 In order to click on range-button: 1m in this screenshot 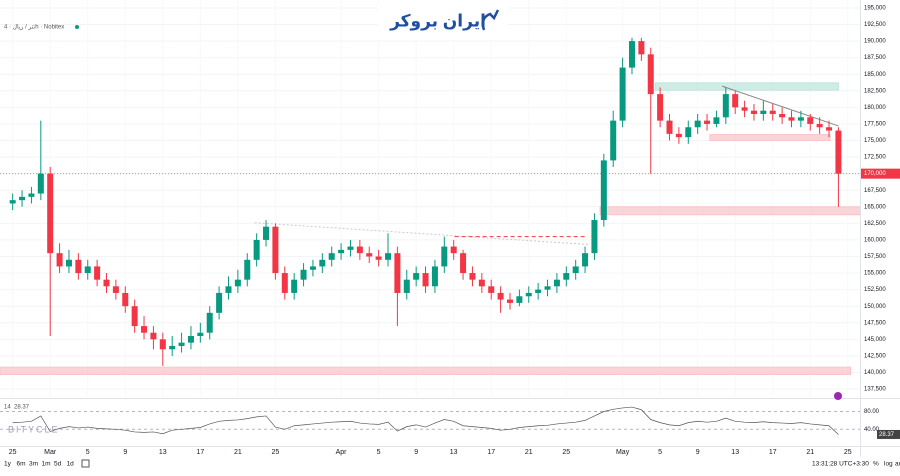, I will do `click(46, 464)`.